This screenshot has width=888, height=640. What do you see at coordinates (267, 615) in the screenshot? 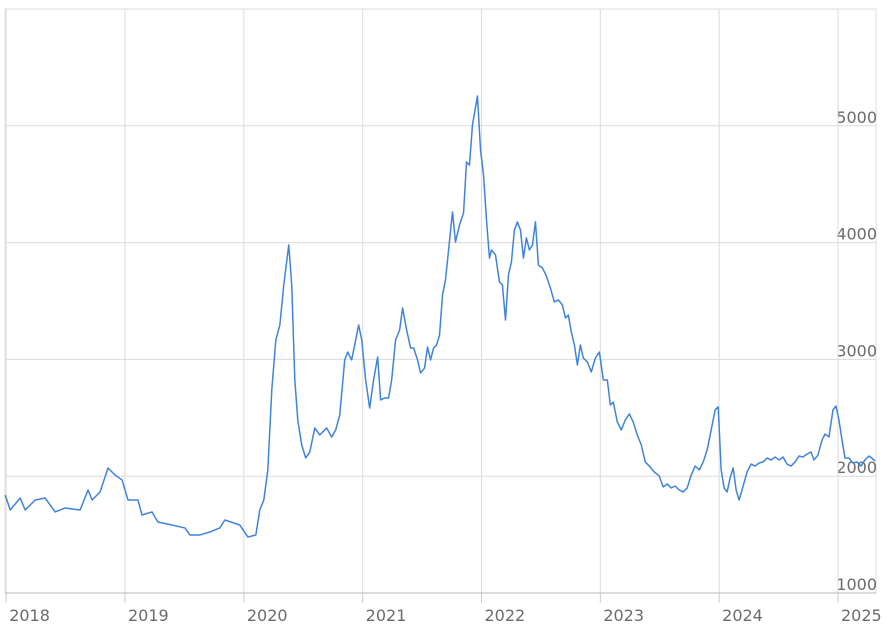
I see `x-tick-label: 2020` at bounding box center [267, 615].